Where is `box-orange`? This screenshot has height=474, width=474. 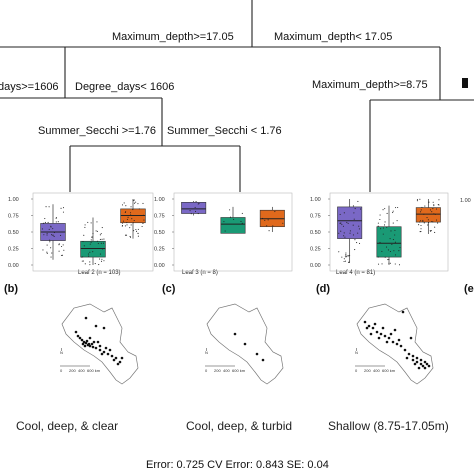 box-orange is located at coordinates (272, 219).